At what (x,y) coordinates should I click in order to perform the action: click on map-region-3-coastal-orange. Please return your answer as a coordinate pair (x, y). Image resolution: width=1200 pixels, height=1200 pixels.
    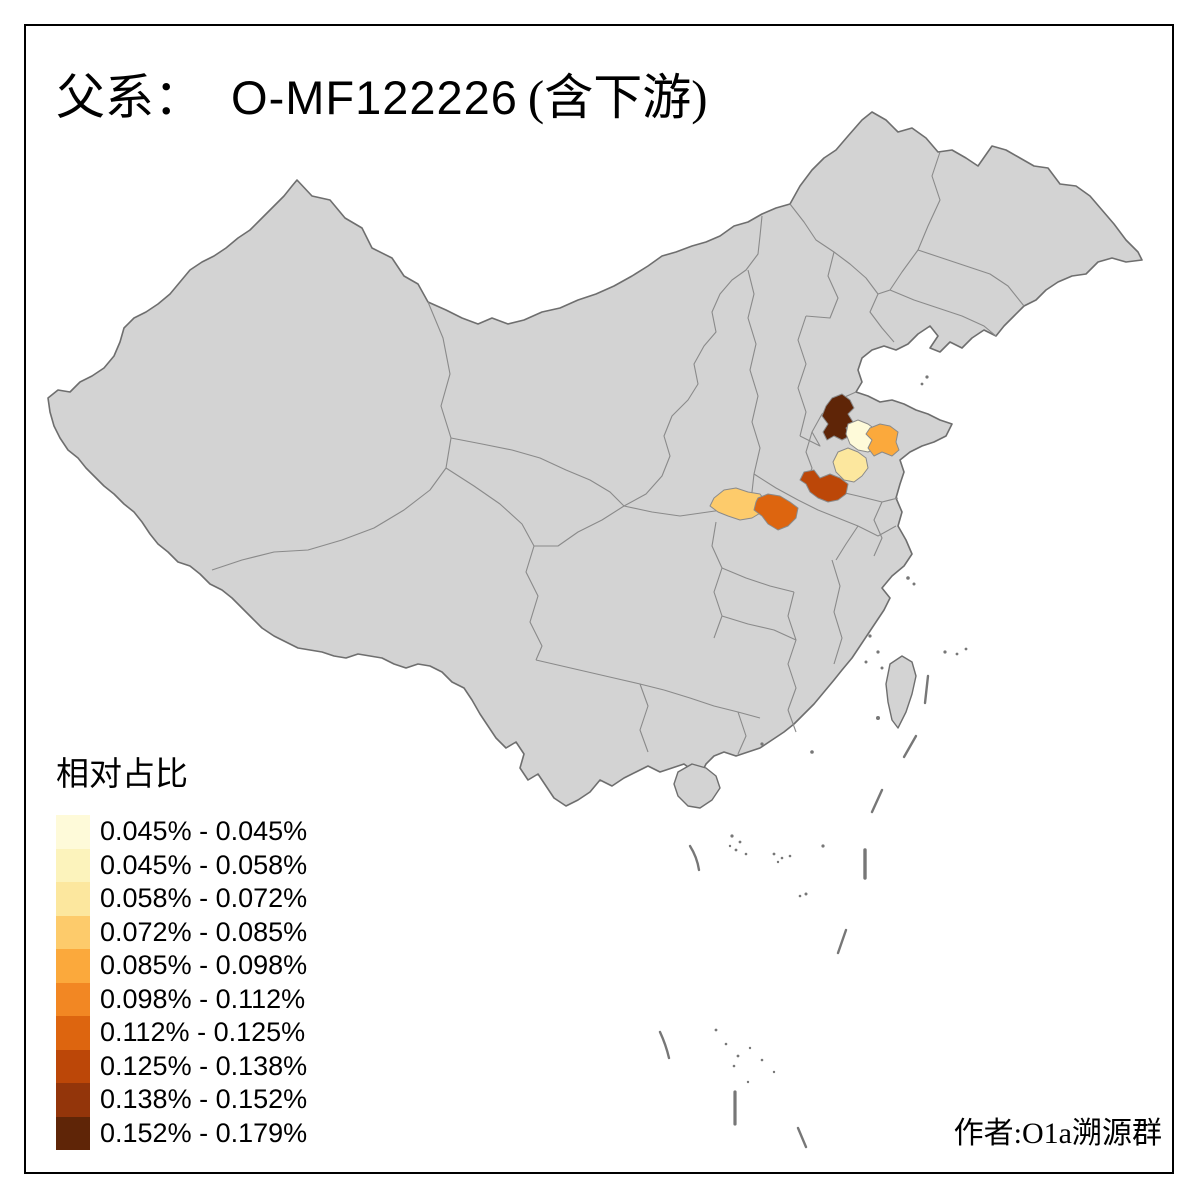
    Looking at the image, I should click on (882, 440).